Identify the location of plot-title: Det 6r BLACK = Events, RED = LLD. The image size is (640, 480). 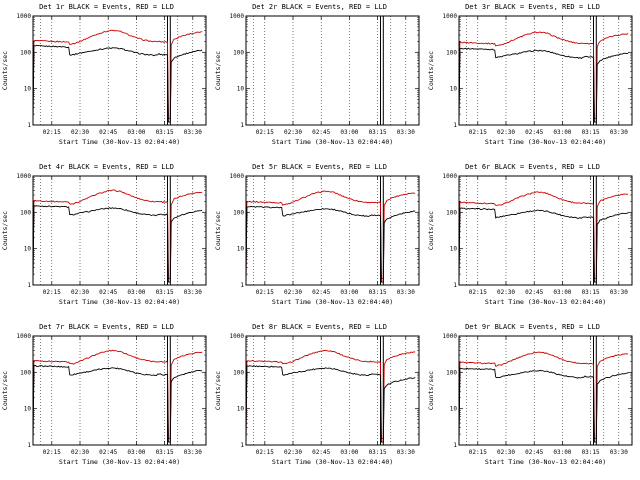
(532, 167).